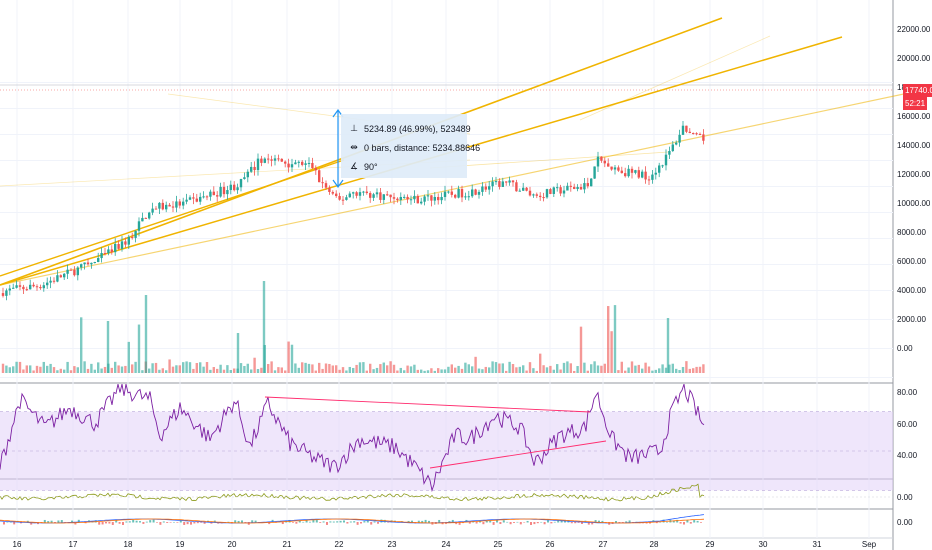  What do you see at coordinates (914, 29) in the screenshot?
I see `price-axis-label: 22000.00` at bounding box center [914, 29].